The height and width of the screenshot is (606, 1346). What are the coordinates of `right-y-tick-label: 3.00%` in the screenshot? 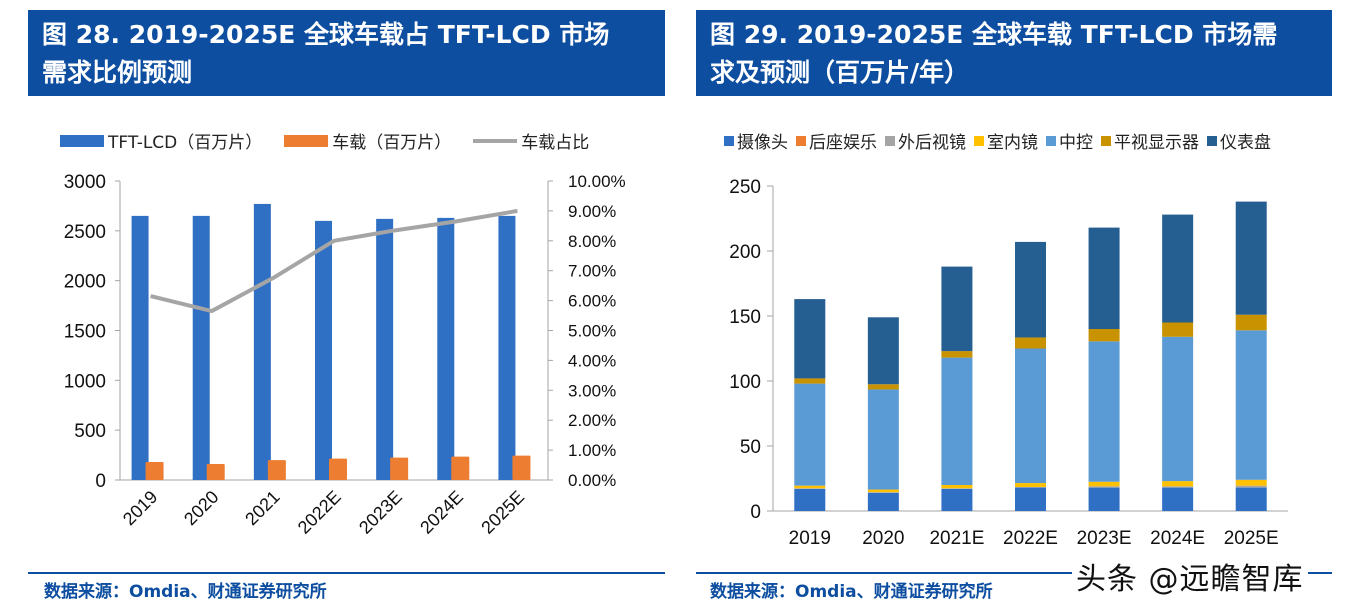 It's located at (592, 390).